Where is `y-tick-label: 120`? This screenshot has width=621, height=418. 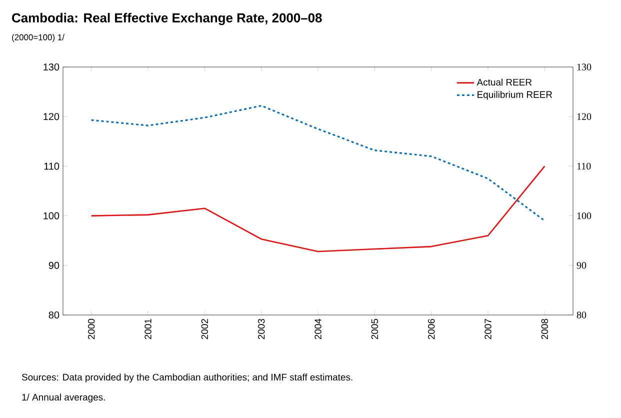
y-tick-label: 120 is located at coordinates (52, 116).